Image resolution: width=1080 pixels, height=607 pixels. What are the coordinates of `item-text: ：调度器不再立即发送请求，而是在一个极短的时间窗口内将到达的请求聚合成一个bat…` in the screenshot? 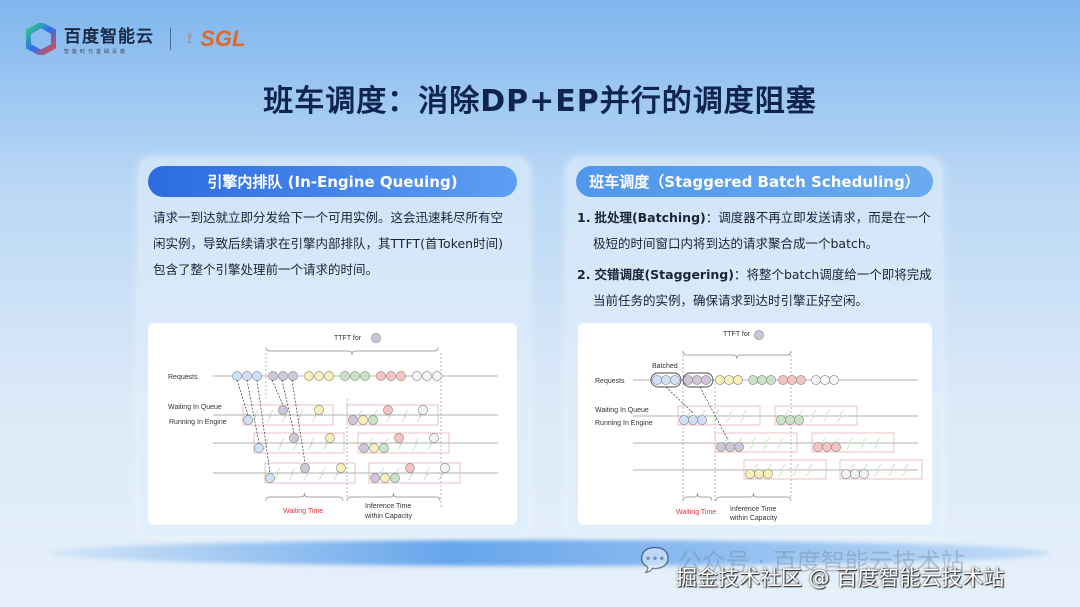 It's located at (762, 230).